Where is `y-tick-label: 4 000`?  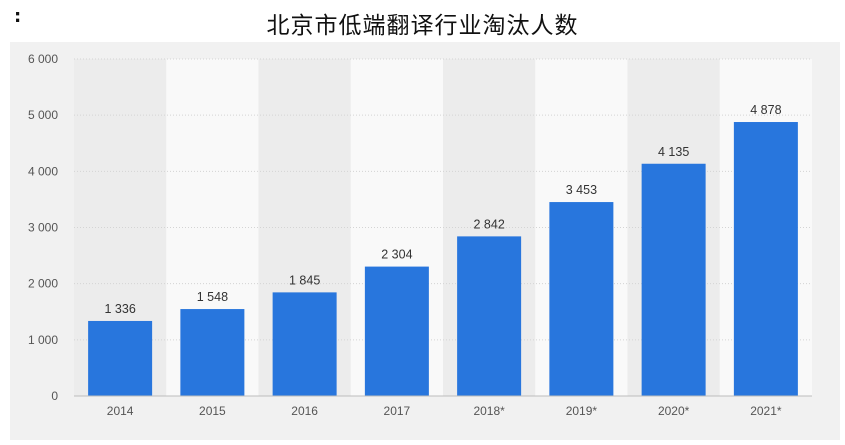
y-tick-label: 4 000 is located at coordinates (43, 171).